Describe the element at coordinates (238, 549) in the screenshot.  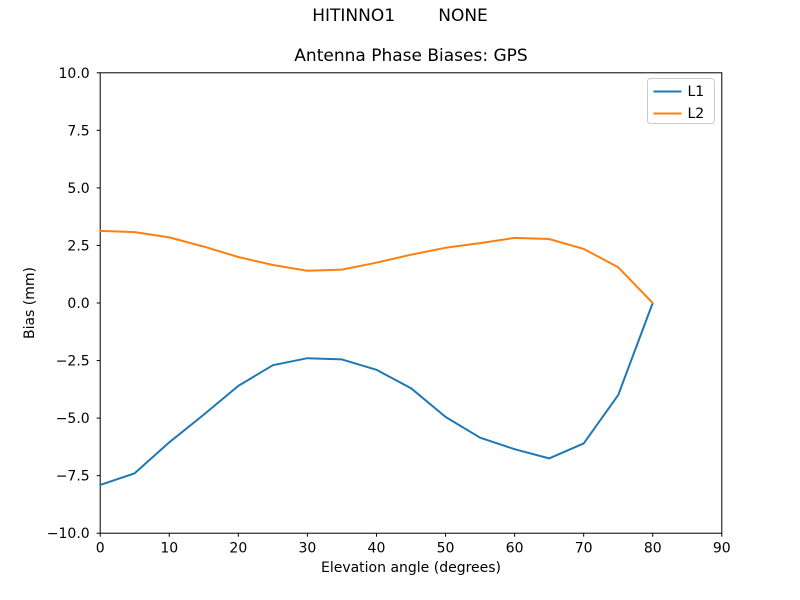
I see `x-tick-label: 20` at that location.